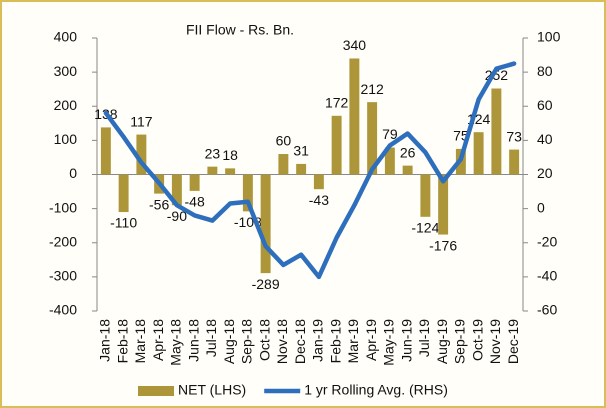 The height and width of the screenshot is (408, 606). What do you see at coordinates (353, 341) in the screenshot?
I see `x-tick-label: Mar-19` at bounding box center [353, 341].